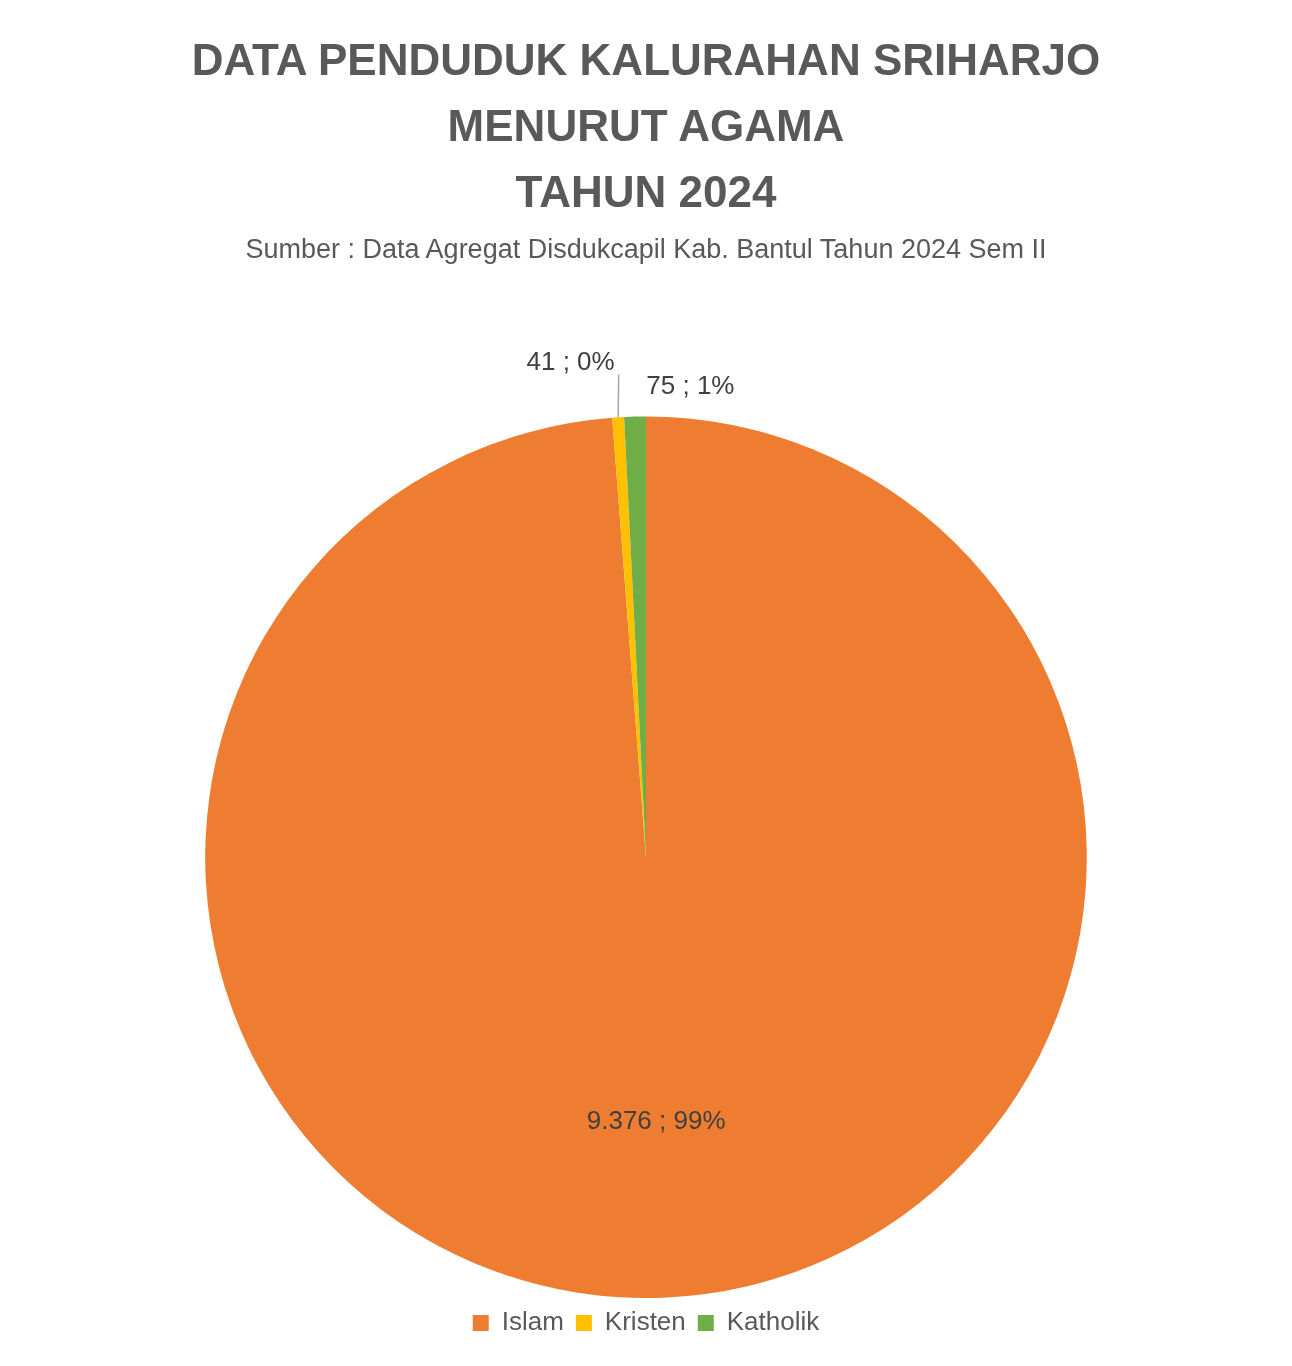  What do you see at coordinates (646, 248) in the screenshot?
I see `chart-subtitle: Sumber : Data Agregat Disdukcapil Kab. Bantul Tahun 2024 Sem II` at bounding box center [646, 248].